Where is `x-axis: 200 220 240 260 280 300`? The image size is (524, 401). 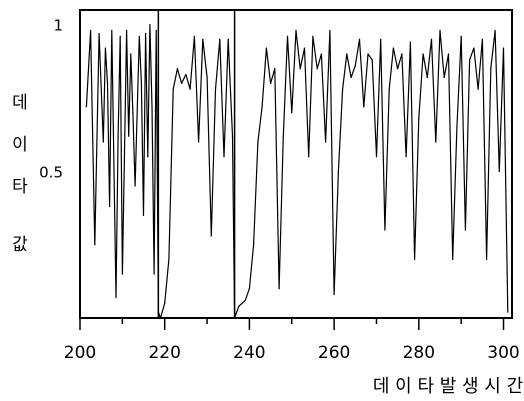
x-axis: 200 220 240 260 280 300 is located at coordinates (292, 340).